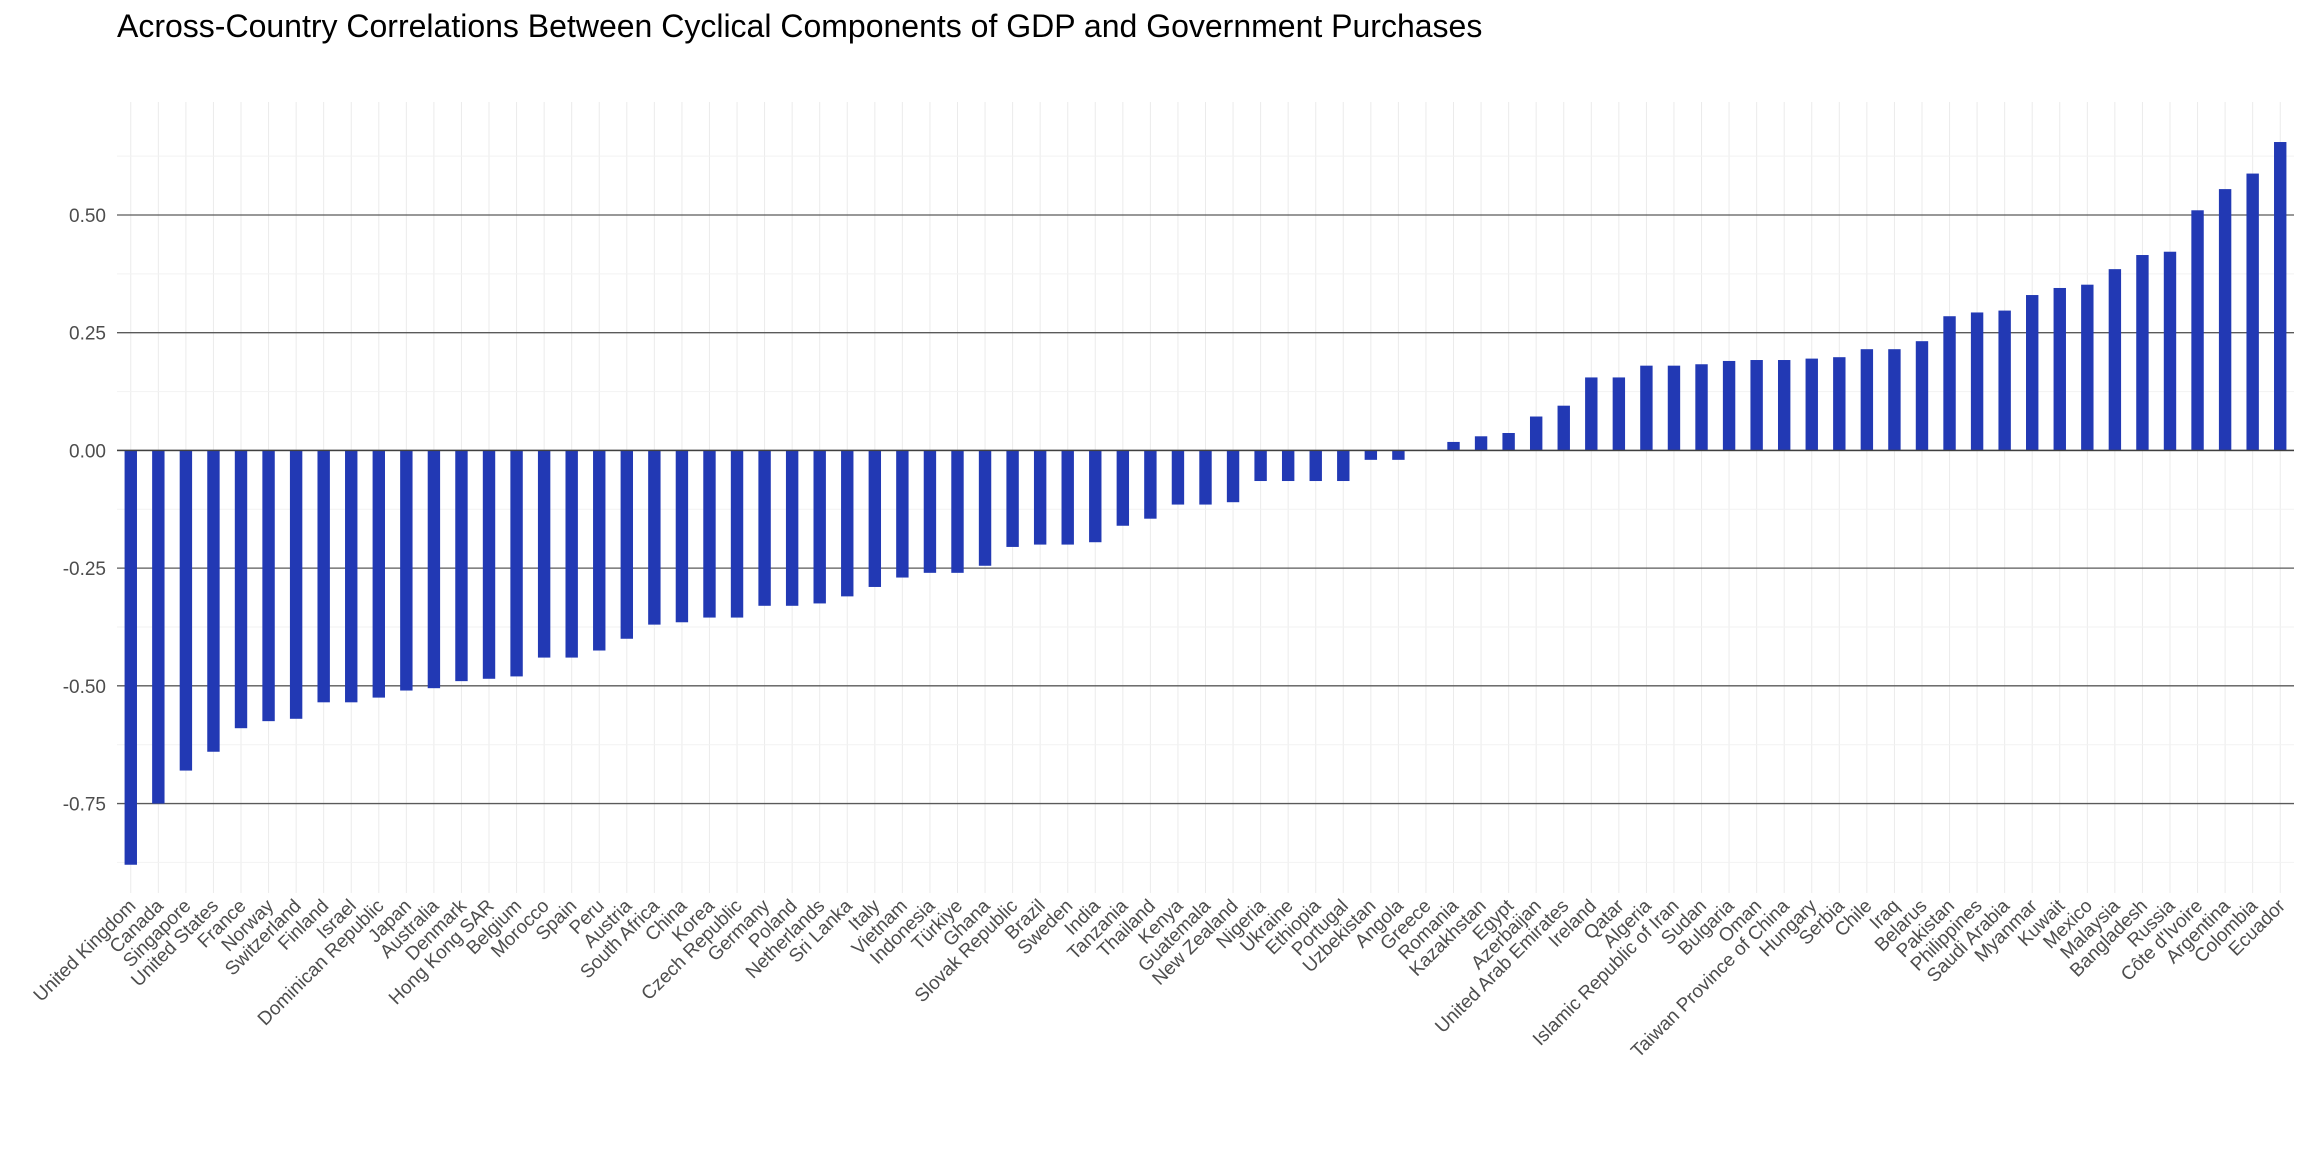 The height and width of the screenshot is (1152, 2304). What do you see at coordinates (87, 451) in the screenshot?
I see `y-tick-label: 0.00` at bounding box center [87, 451].